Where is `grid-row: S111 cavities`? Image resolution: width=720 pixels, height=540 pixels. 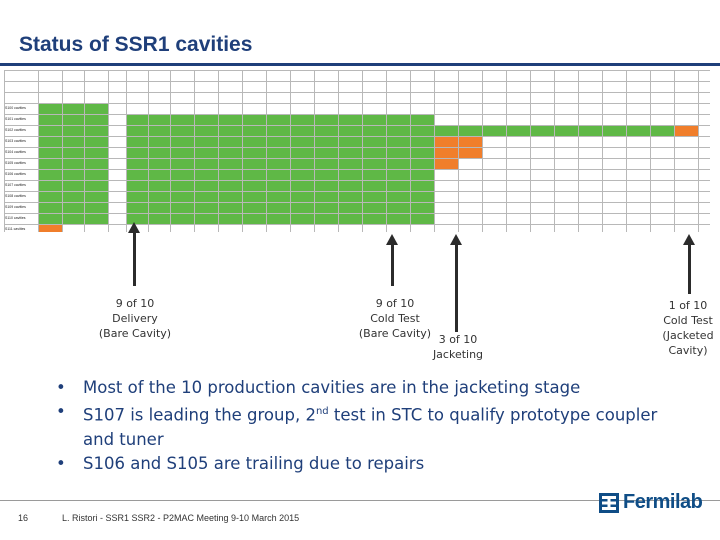 grid-row: S111 cavities is located at coordinates (357, 228).